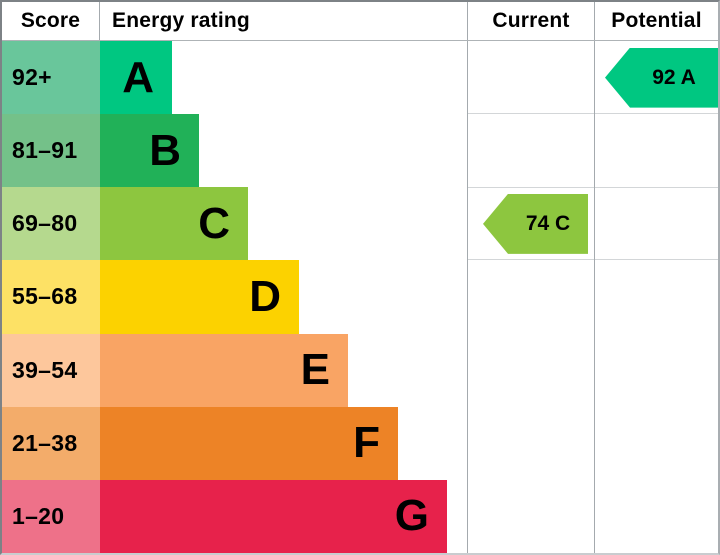 The image size is (720, 555). What do you see at coordinates (224, 370) in the screenshot?
I see `band-bar: E` at bounding box center [224, 370].